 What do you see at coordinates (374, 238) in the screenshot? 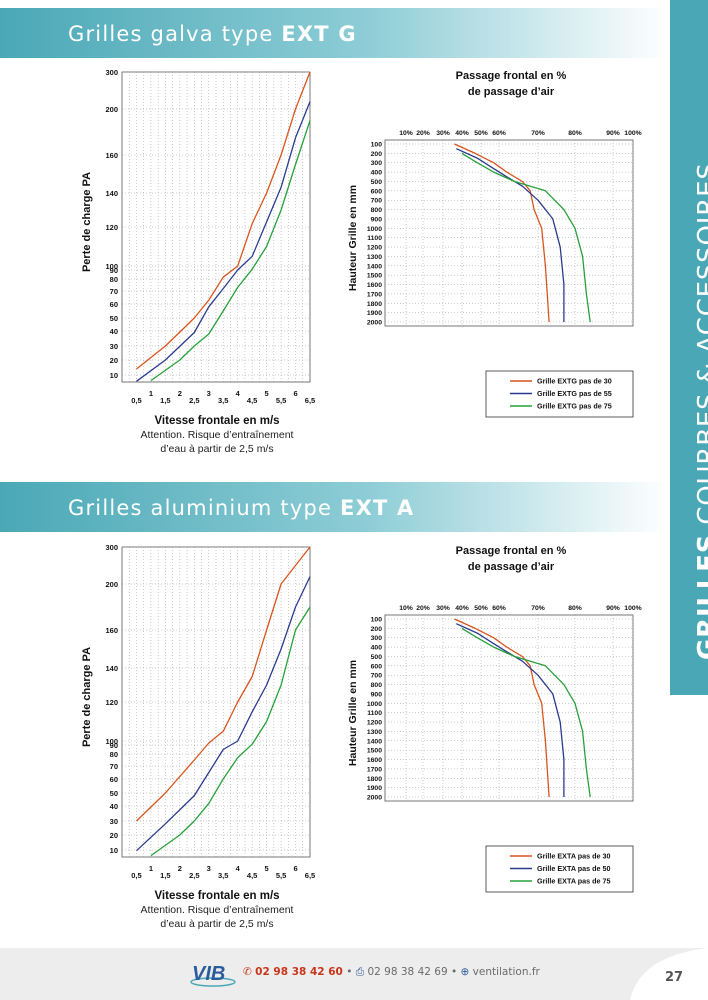
I see `y-tick-label: 1100` at bounding box center [374, 238].